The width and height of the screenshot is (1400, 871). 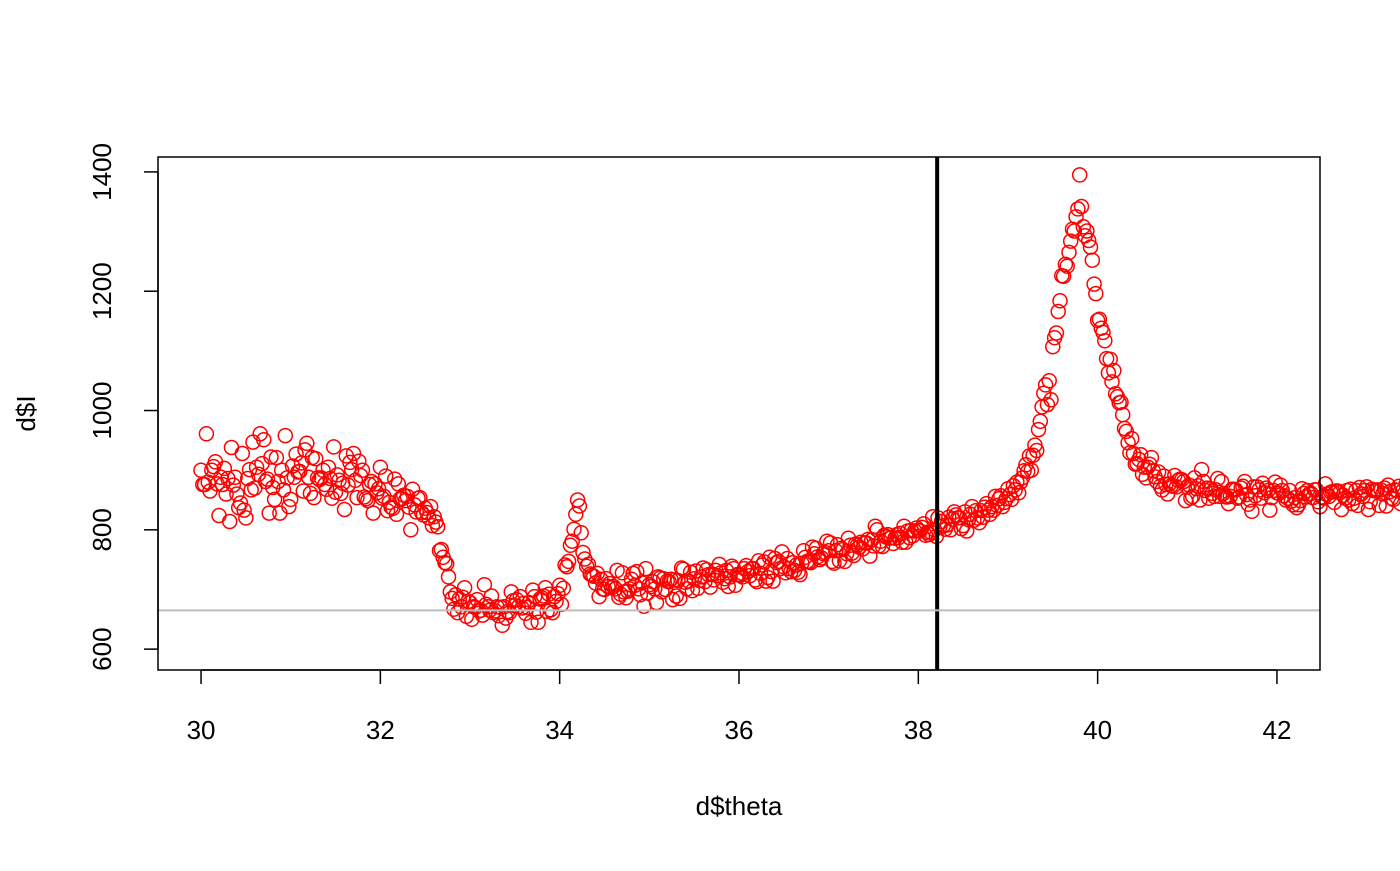 What do you see at coordinates (102, 648) in the screenshot?
I see `y-tick-label: 600` at bounding box center [102, 648].